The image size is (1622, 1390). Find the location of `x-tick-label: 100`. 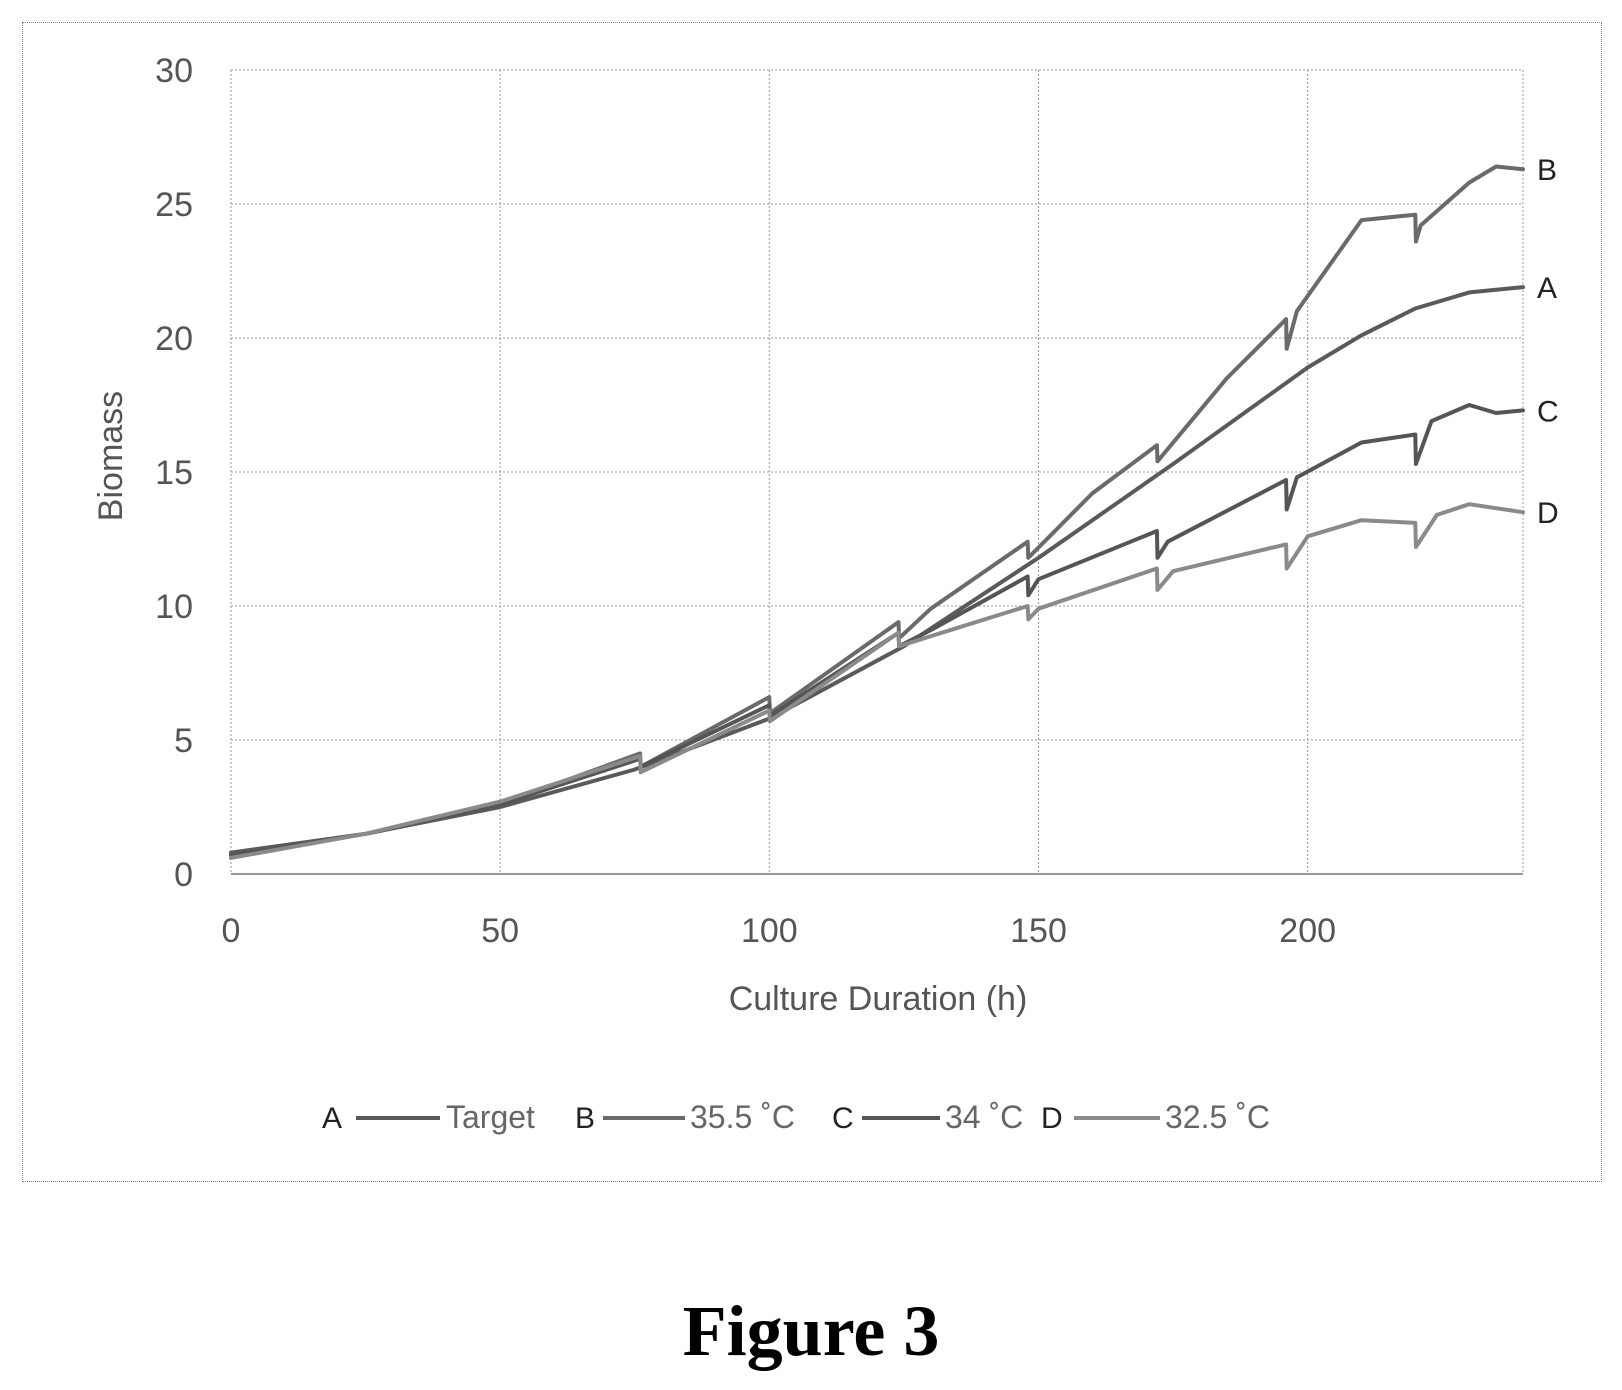

x-tick-label: 100 is located at coordinates (769, 931).